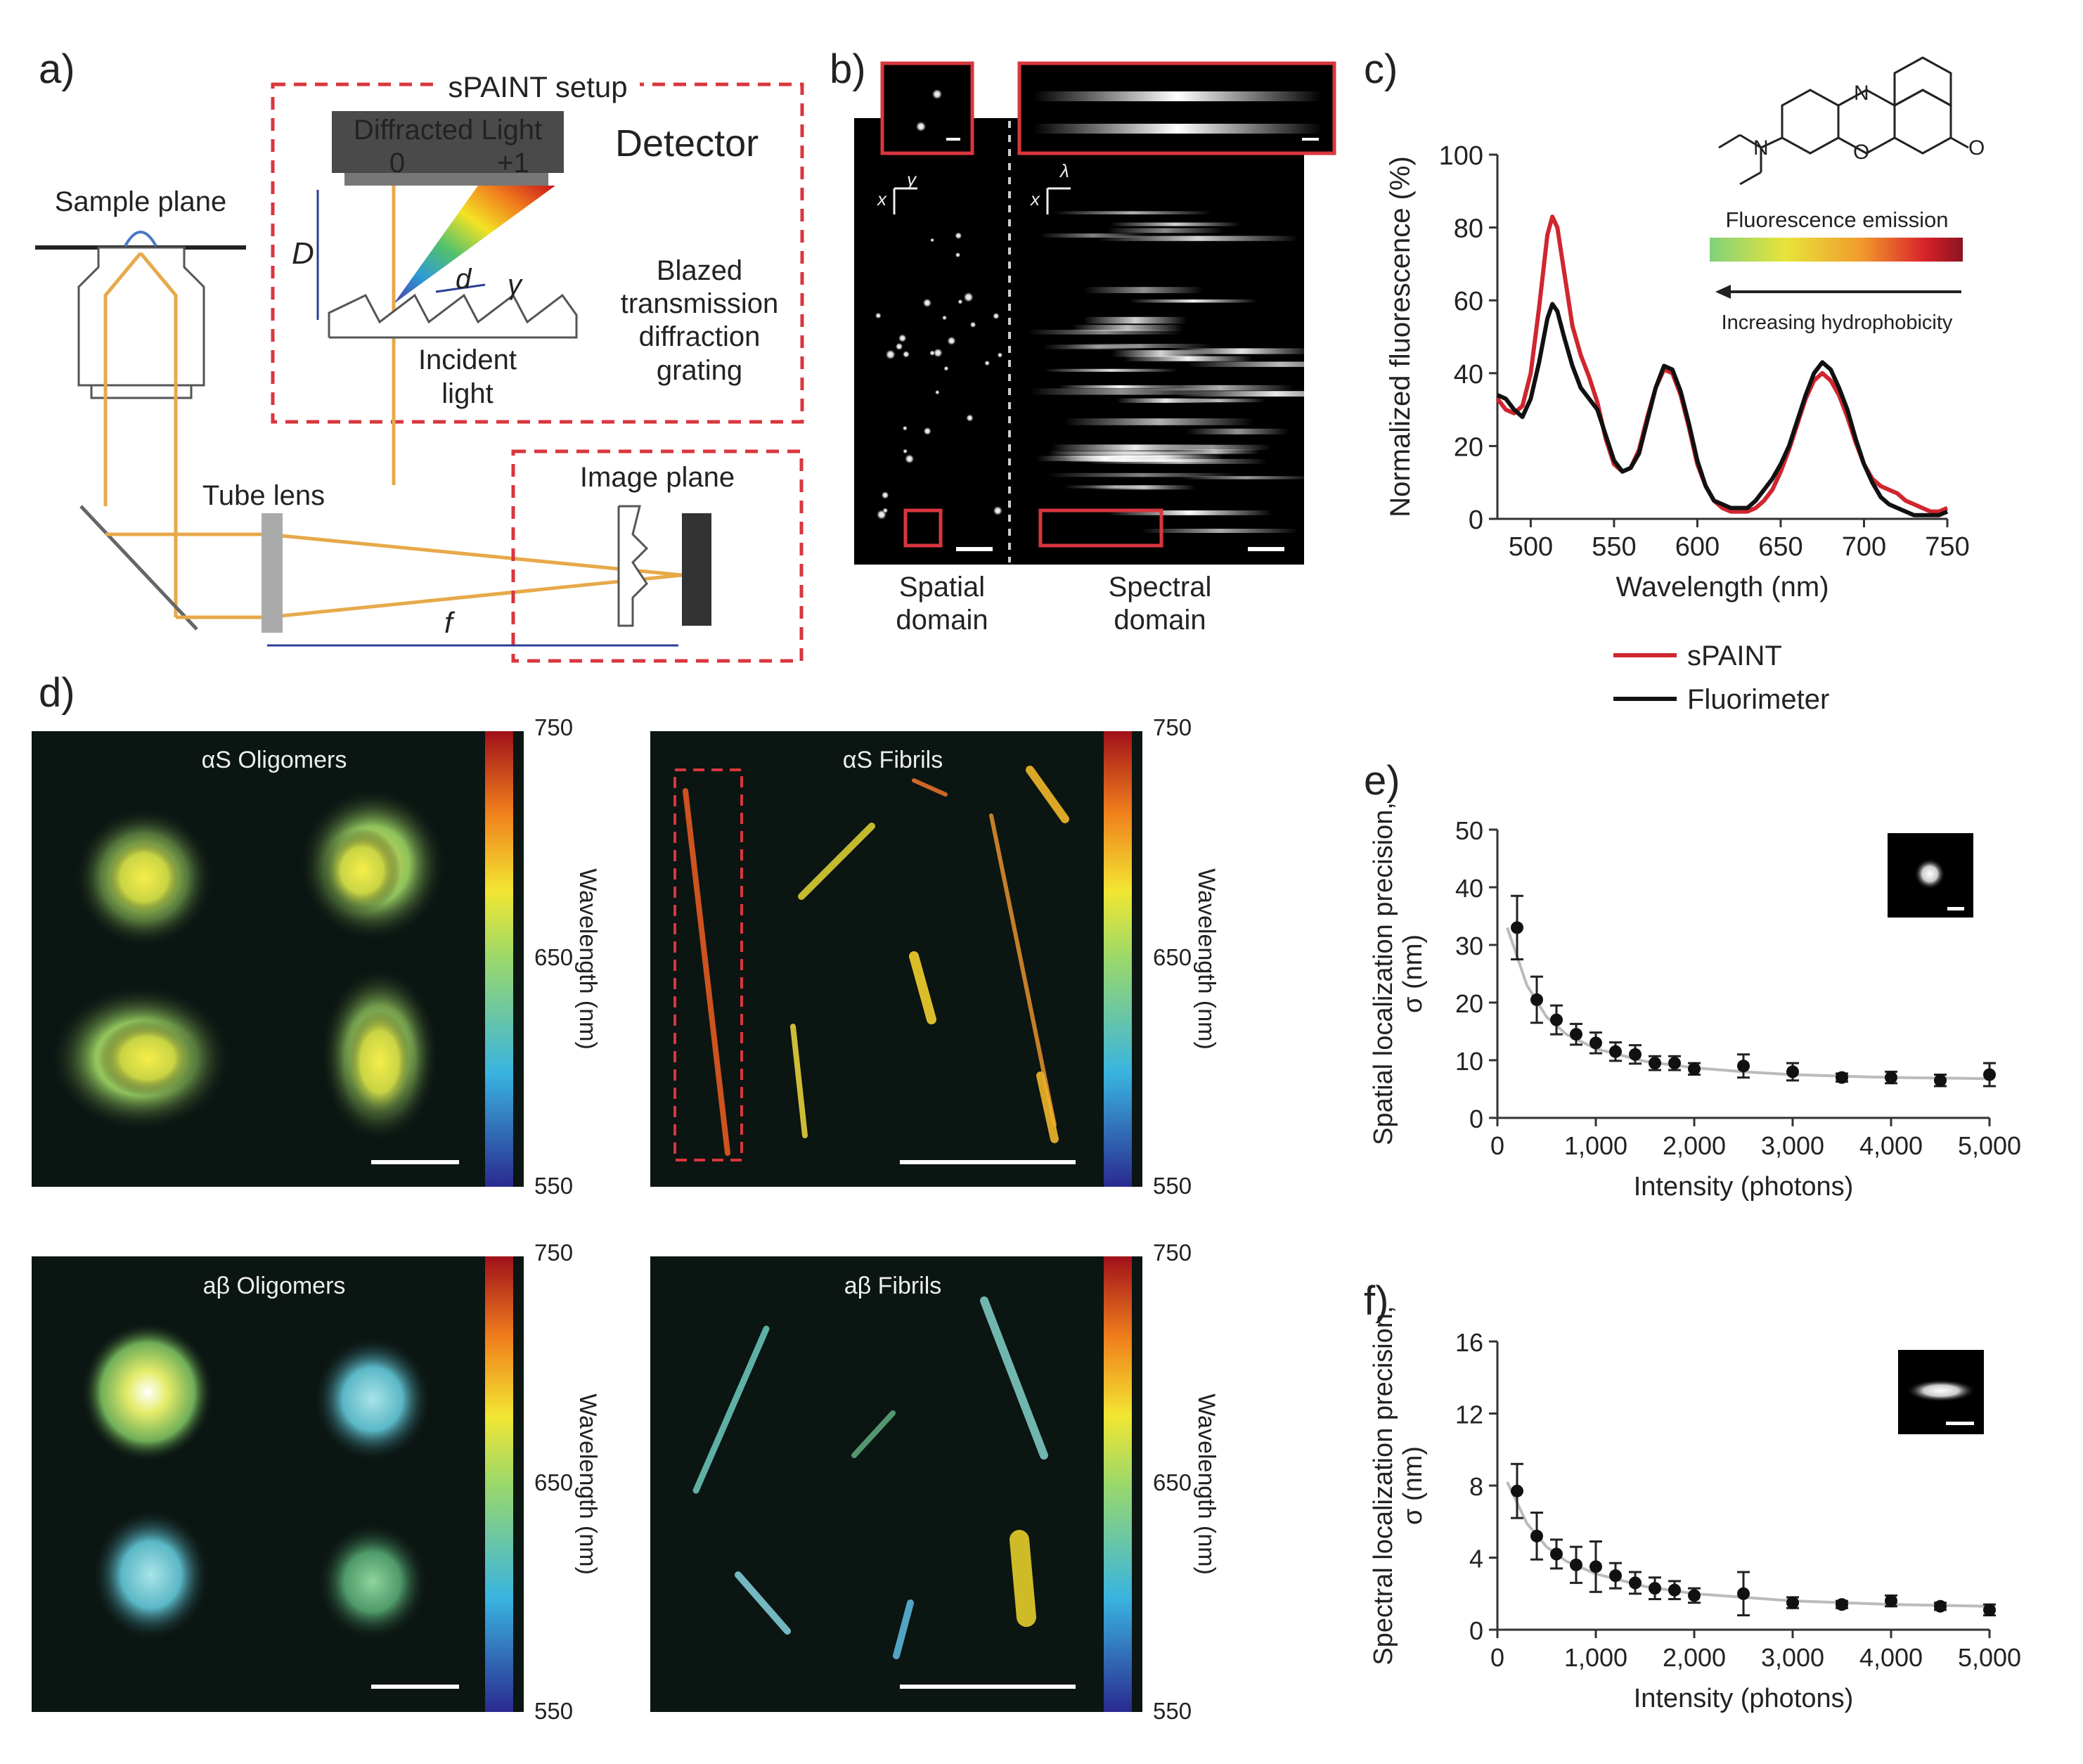  What do you see at coordinates (263, 495) in the screenshot?
I see `tube-lens-label: Tube lens` at bounding box center [263, 495].